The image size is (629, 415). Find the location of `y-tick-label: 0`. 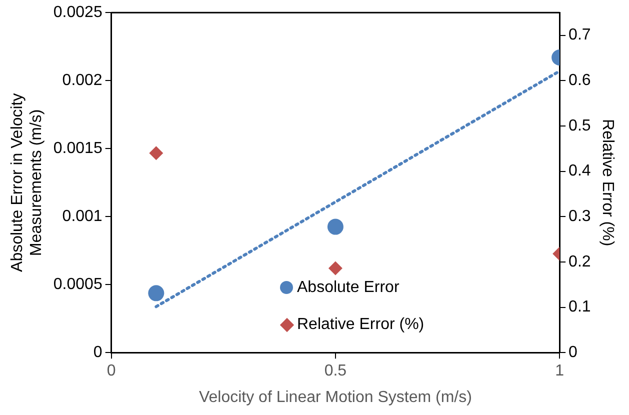

y-tick-label: 0 is located at coordinates (97, 353).